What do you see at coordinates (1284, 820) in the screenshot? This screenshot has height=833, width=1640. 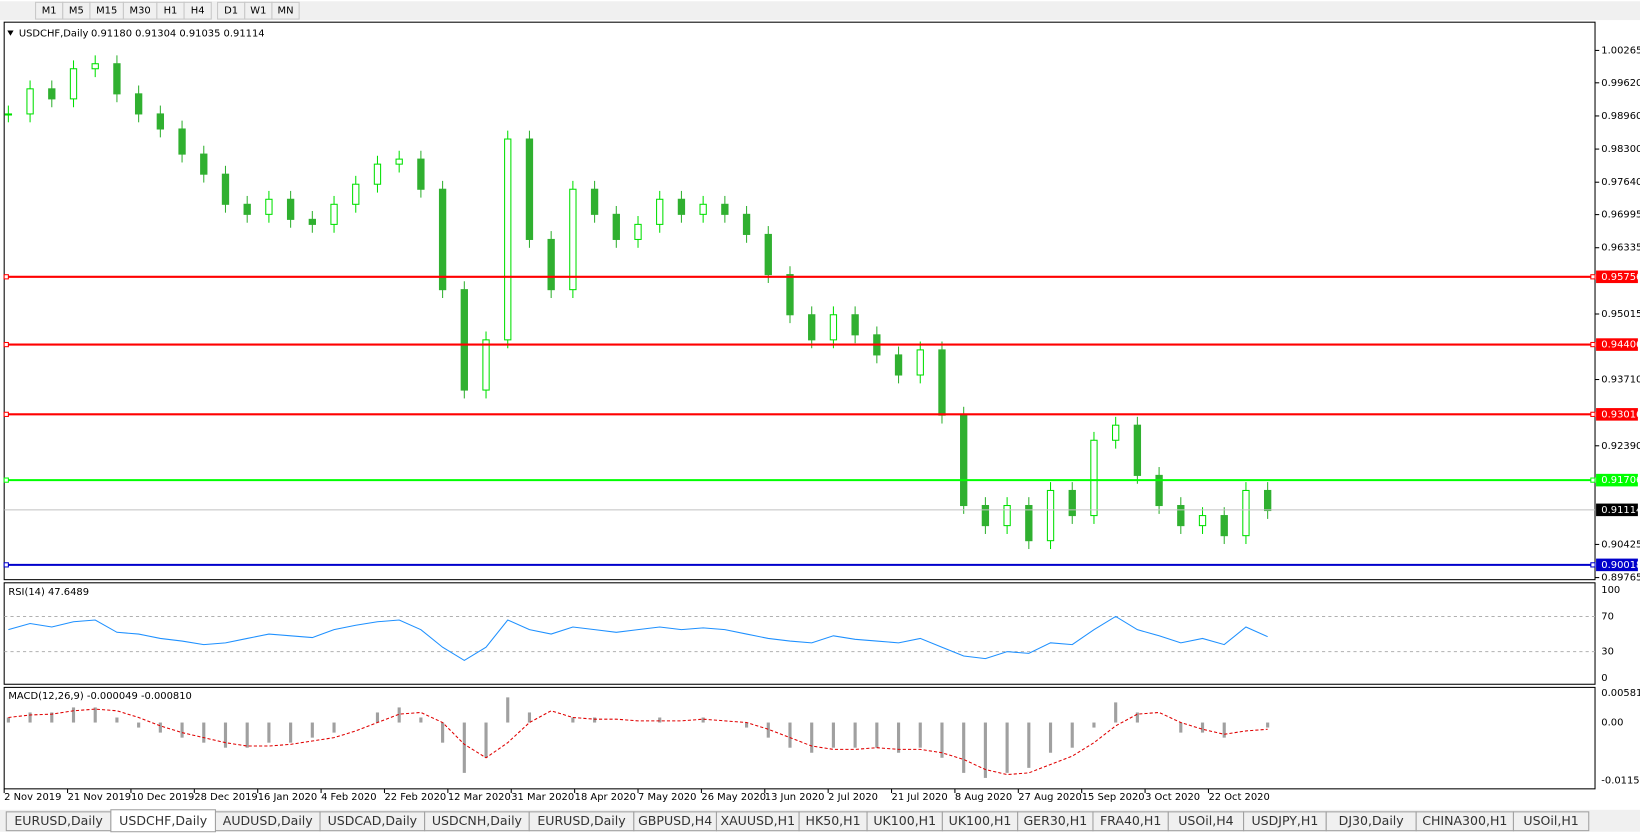 I see `chart-tab-label: USDJPY,H1` at bounding box center [1284, 820].